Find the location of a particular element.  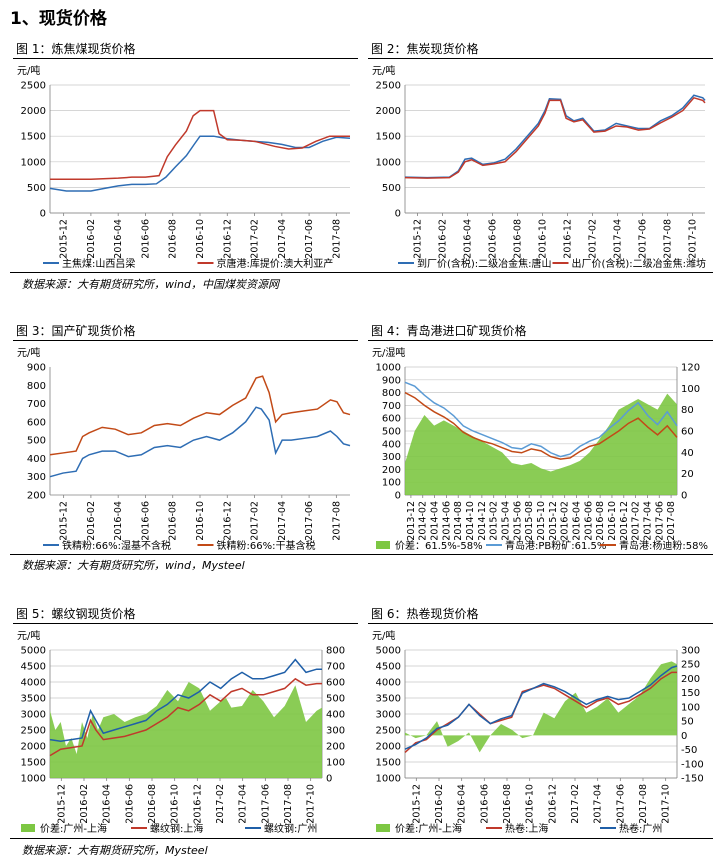

y-tick-label: 4000 is located at coordinates (33, 683).